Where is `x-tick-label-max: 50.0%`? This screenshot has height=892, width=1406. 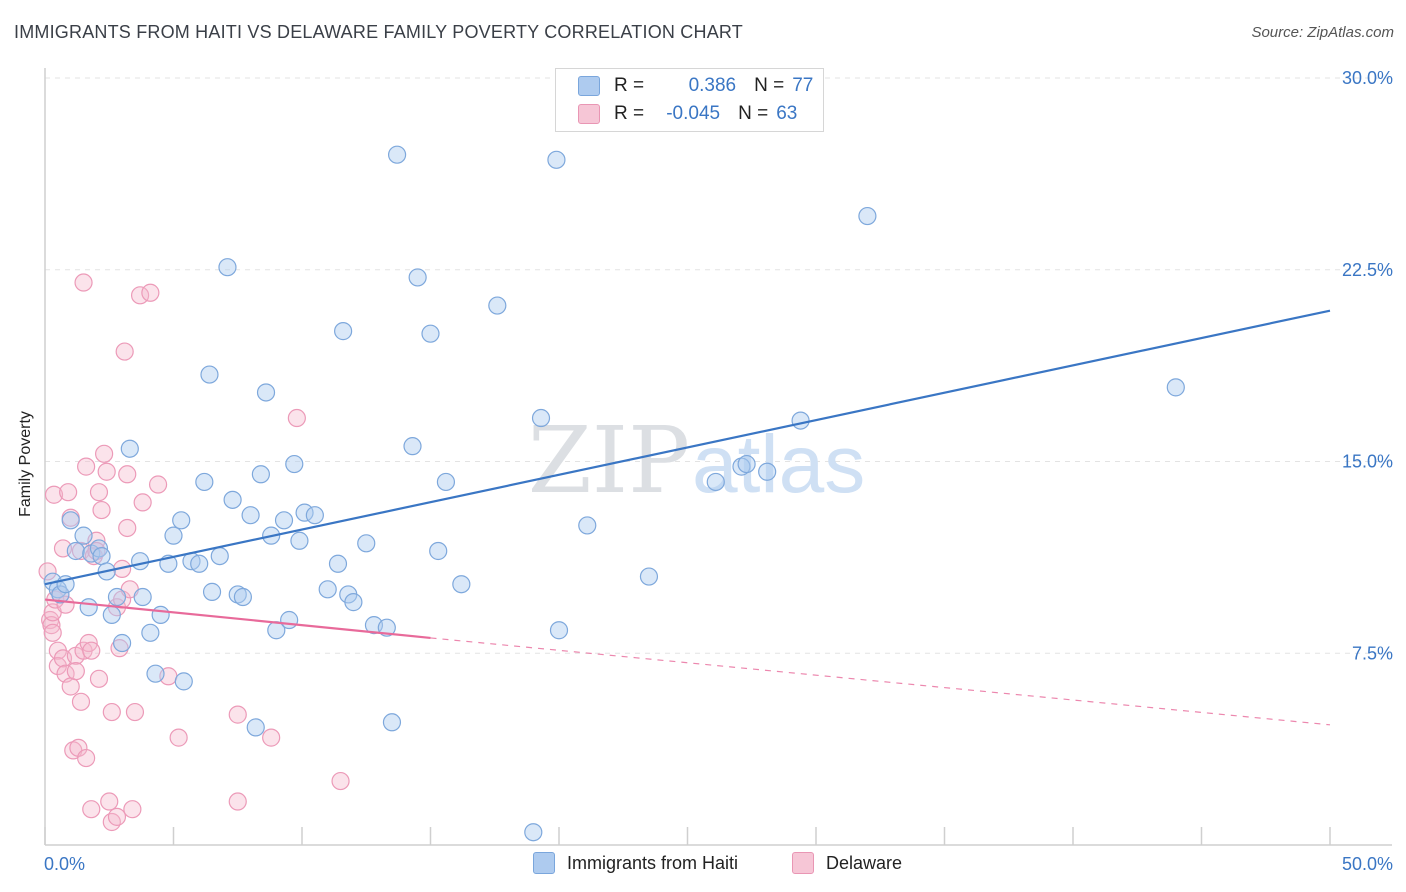
x-tick-label-max: 50.0% is located at coordinates (1367, 864).